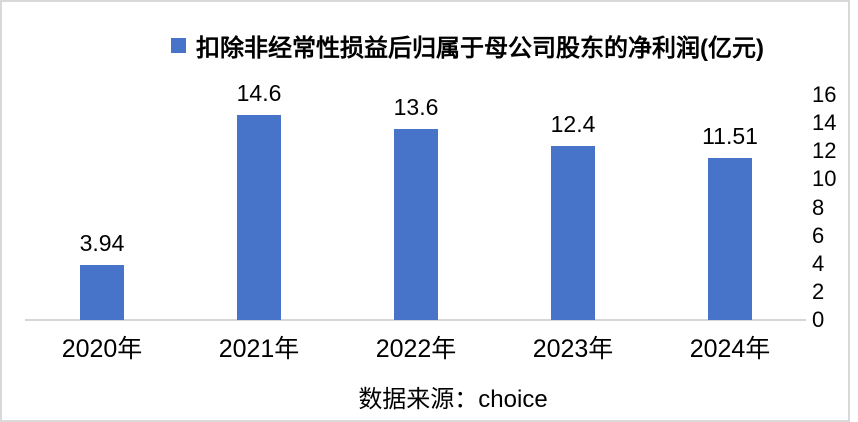 Image resolution: width=858 pixels, height=422 pixels. I want to click on source-caption: 数据来源：choice, so click(453, 399).